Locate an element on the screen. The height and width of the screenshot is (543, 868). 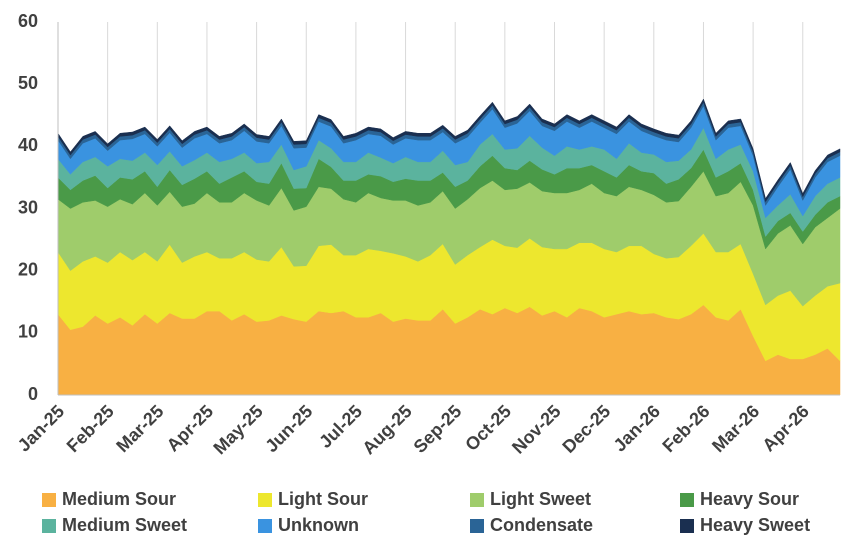
x-tick-label: Feb-26 is located at coordinates (685, 428).